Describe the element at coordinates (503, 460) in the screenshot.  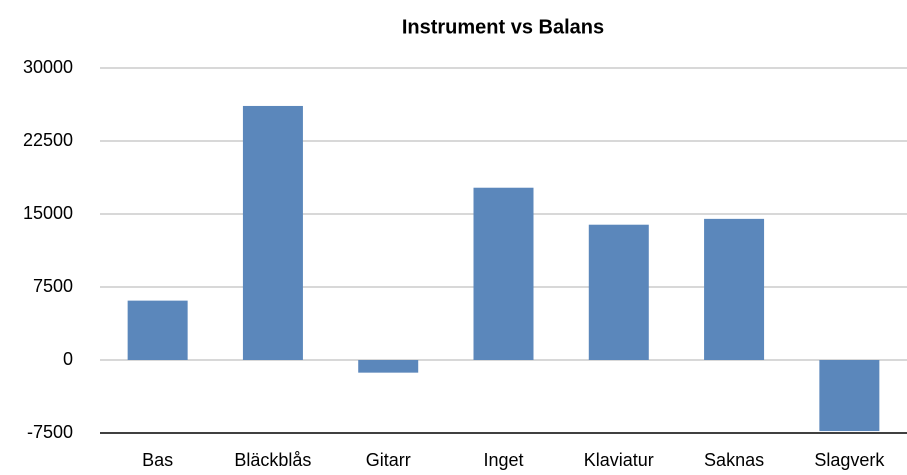
I see `x-tick-label: Inget` at that location.